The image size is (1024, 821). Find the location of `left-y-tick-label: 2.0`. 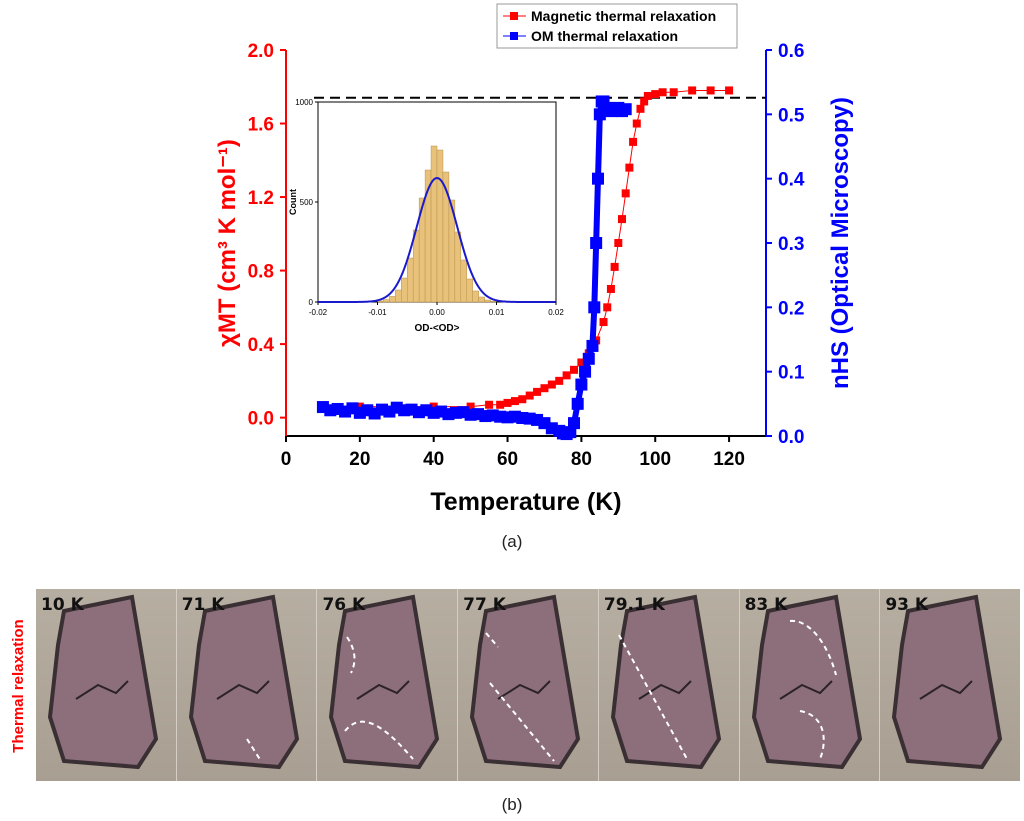

left-y-tick-label: 2.0 is located at coordinates (261, 51).